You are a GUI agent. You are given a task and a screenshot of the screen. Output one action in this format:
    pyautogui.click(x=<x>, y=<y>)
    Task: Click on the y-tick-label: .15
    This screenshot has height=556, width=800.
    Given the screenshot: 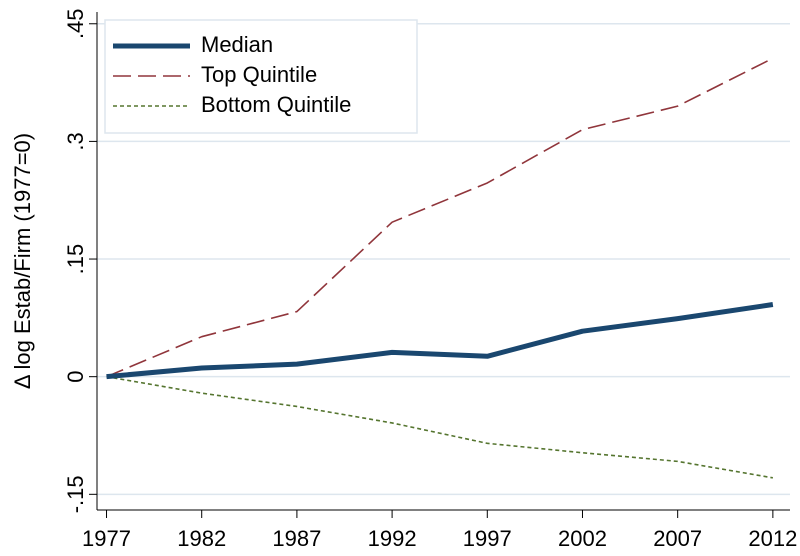 What is the action you would take?
    pyautogui.click(x=75, y=259)
    